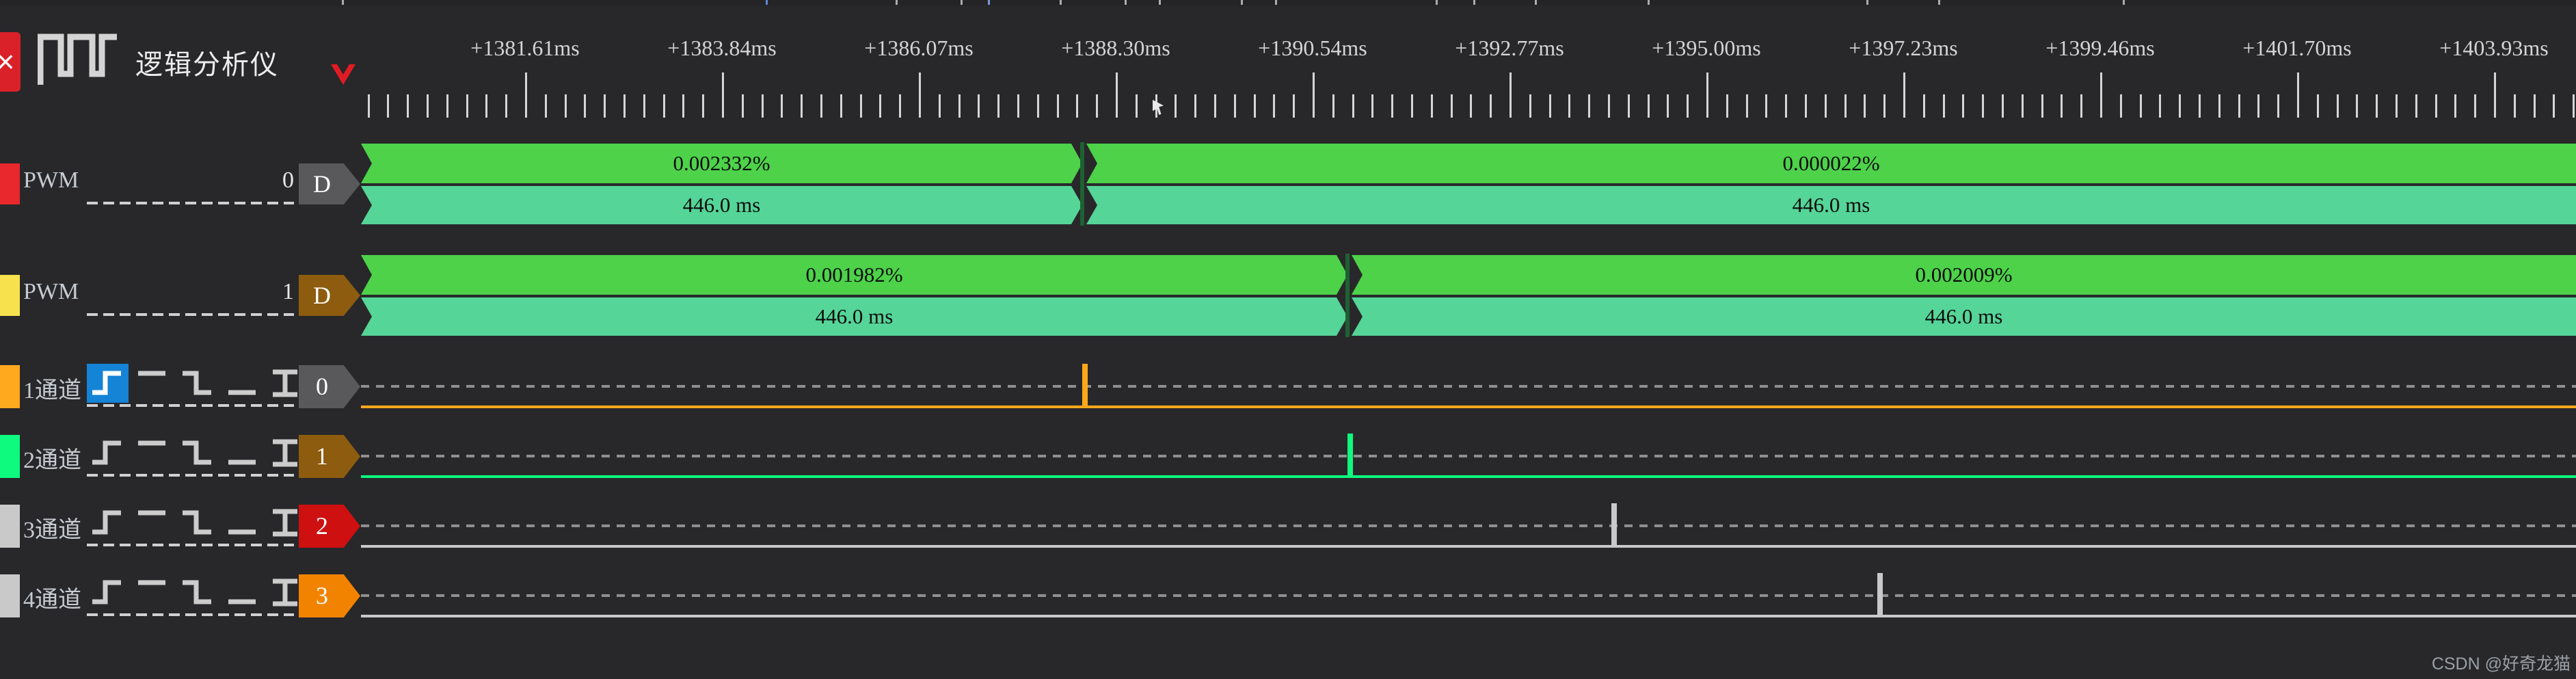 Image resolution: width=2576 pixels, height=679 pixels. Describe the element at coordinates (1831, 163) in the screenshot. I see `pwm-duty-value: 0.000022%` at that location.